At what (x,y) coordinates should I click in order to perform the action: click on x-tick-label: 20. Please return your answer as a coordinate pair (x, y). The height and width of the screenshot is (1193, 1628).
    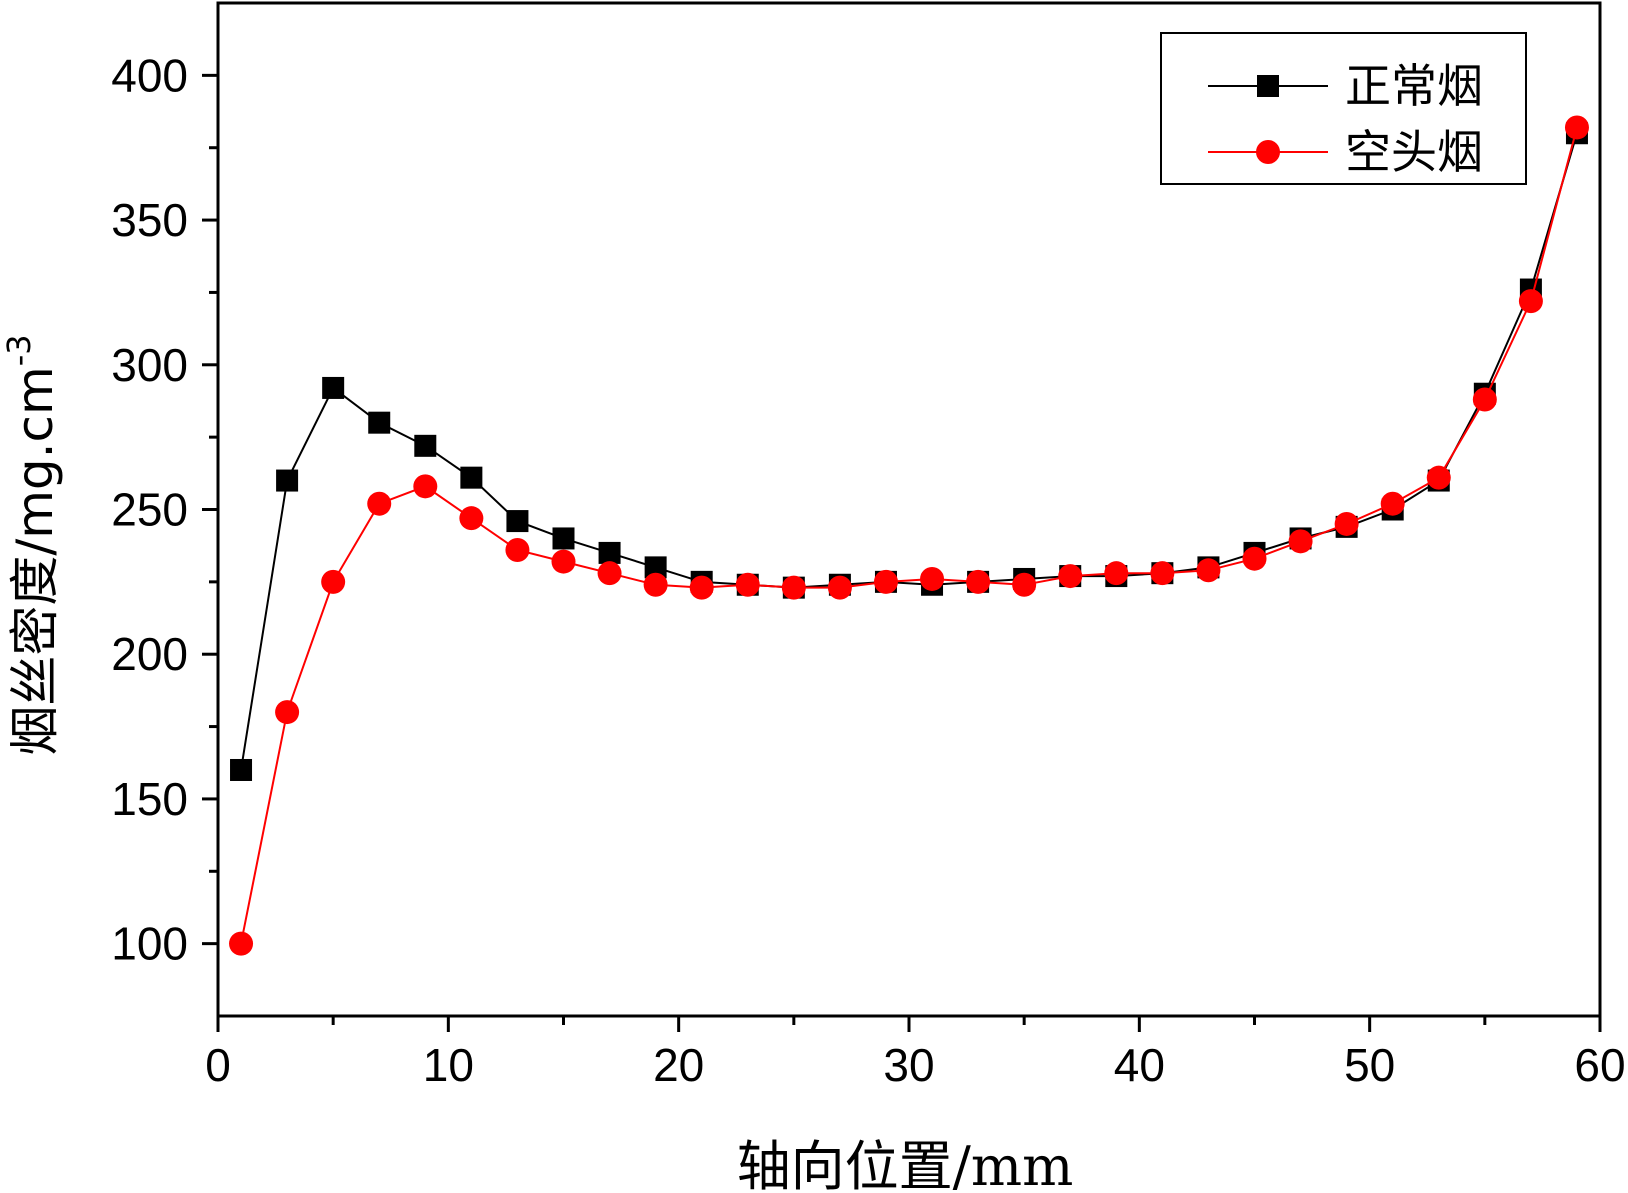
    Looking at the image, I should click on (678, 1065).